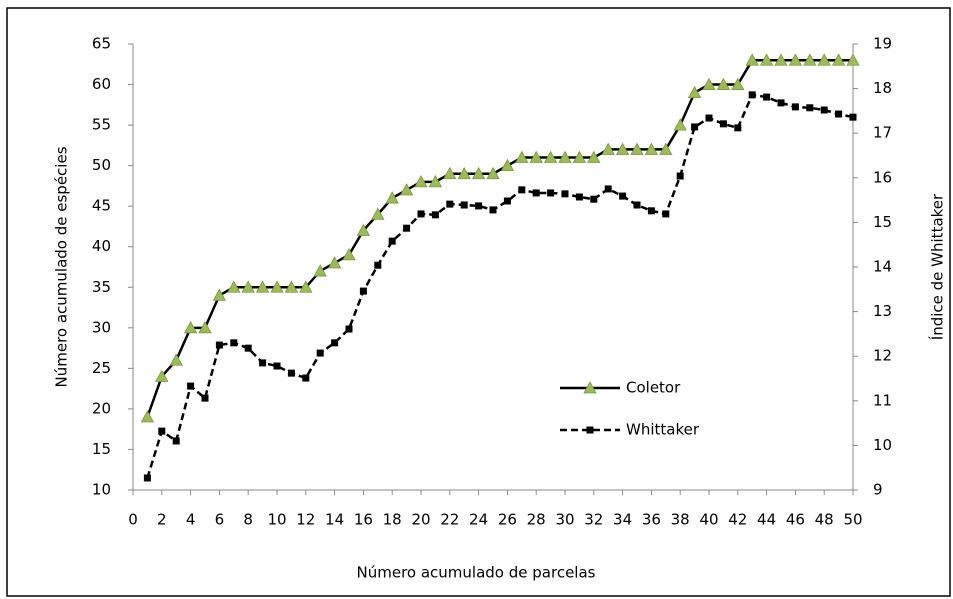 The height and width of the screenshot is (599, 953). Describe the element at coordinates (101, 165) in the screenshot. I see `y-tick-label: 50` at that location.